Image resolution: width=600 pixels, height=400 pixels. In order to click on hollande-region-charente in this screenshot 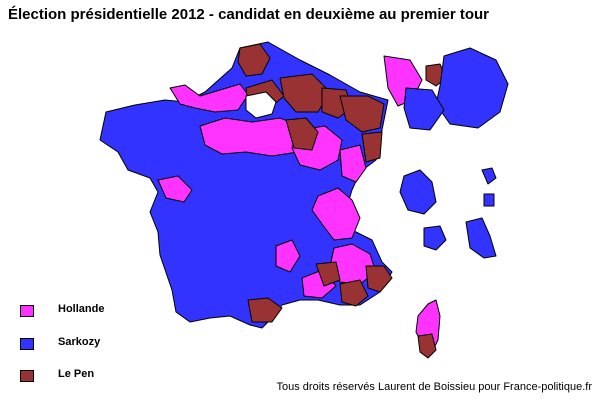, I will do `click(175, 189)`.